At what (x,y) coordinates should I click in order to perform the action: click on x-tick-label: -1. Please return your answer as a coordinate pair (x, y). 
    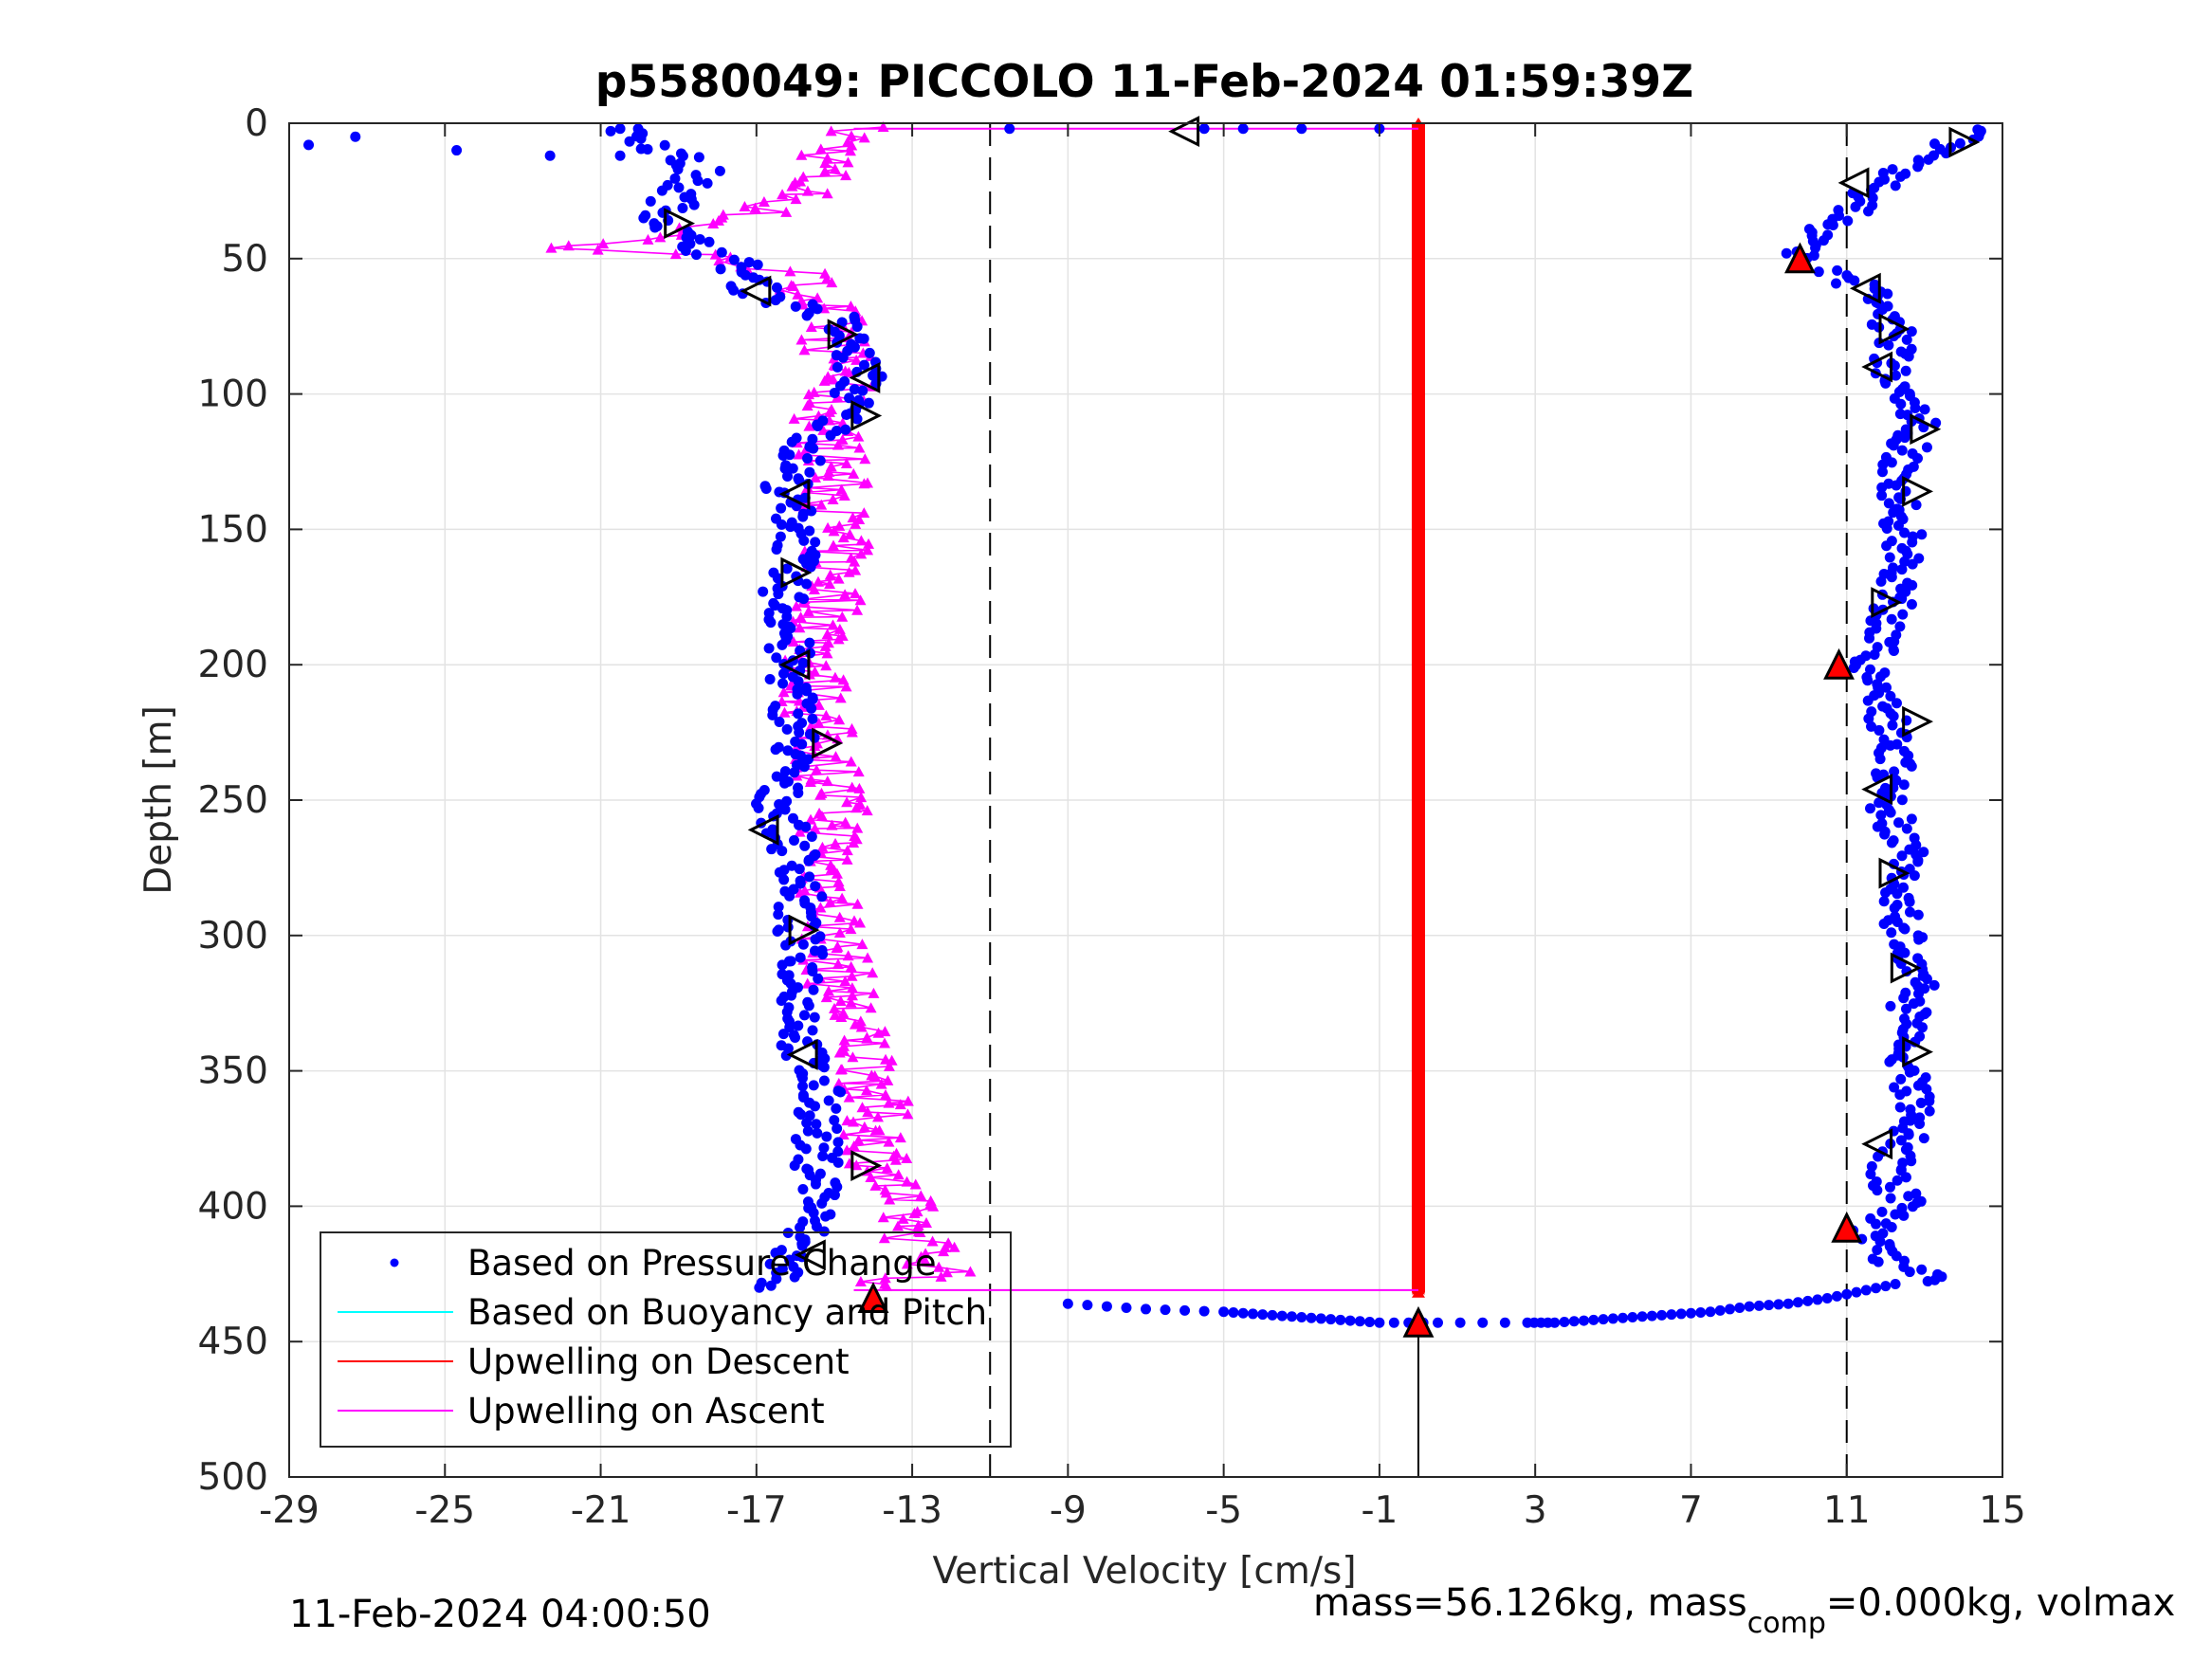
    Looking at the image, I should click on (1379, 1510).